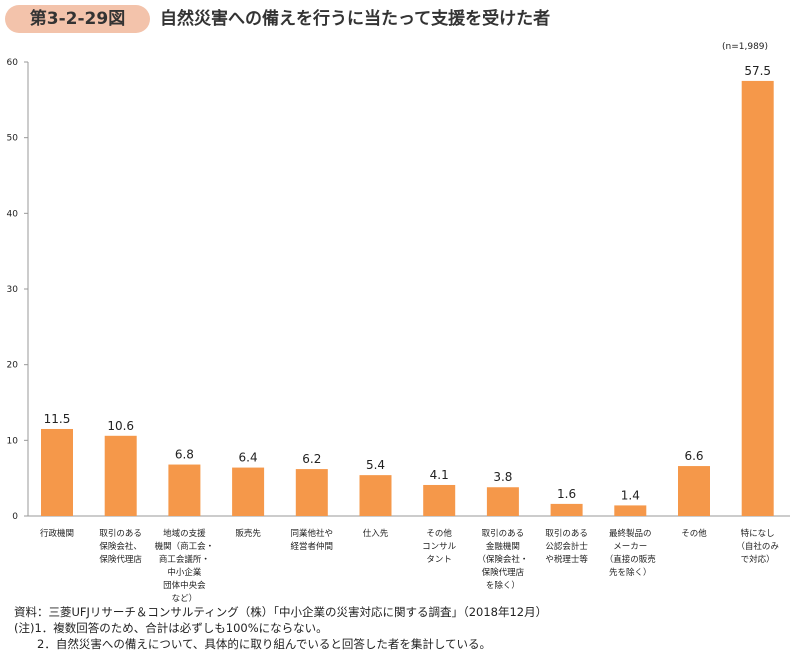 The image size is (800, 661). Describe the element at coordinates (252, 644) in the screenshot. I see `note-2: 2．自然災害への備えについて、具体的に取り組んでいると回答した者を集計している。` at that location.